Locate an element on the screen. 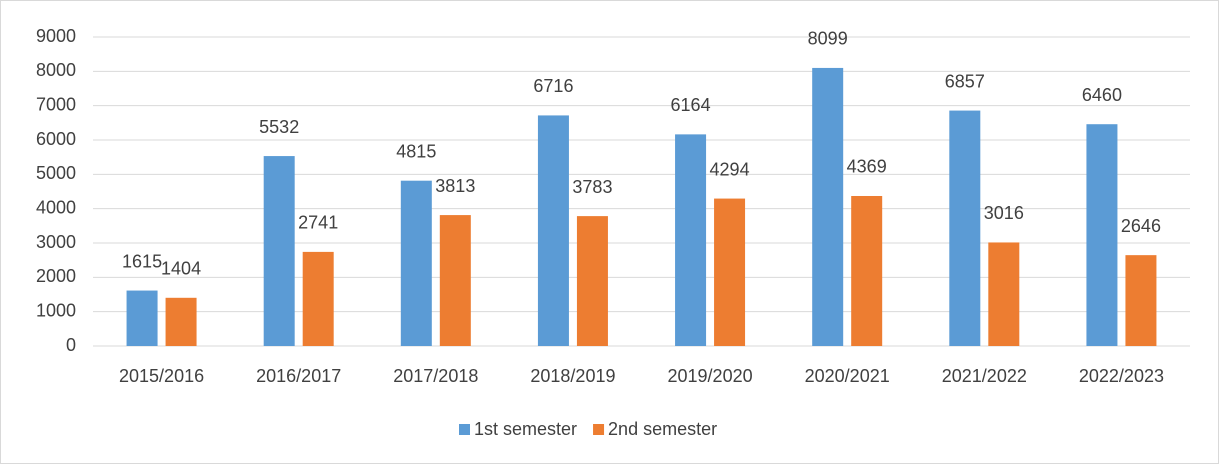 This screenshot has width=1219, height=464. x-tick-label: 2019/2020 is located at coordinates (710, 376).